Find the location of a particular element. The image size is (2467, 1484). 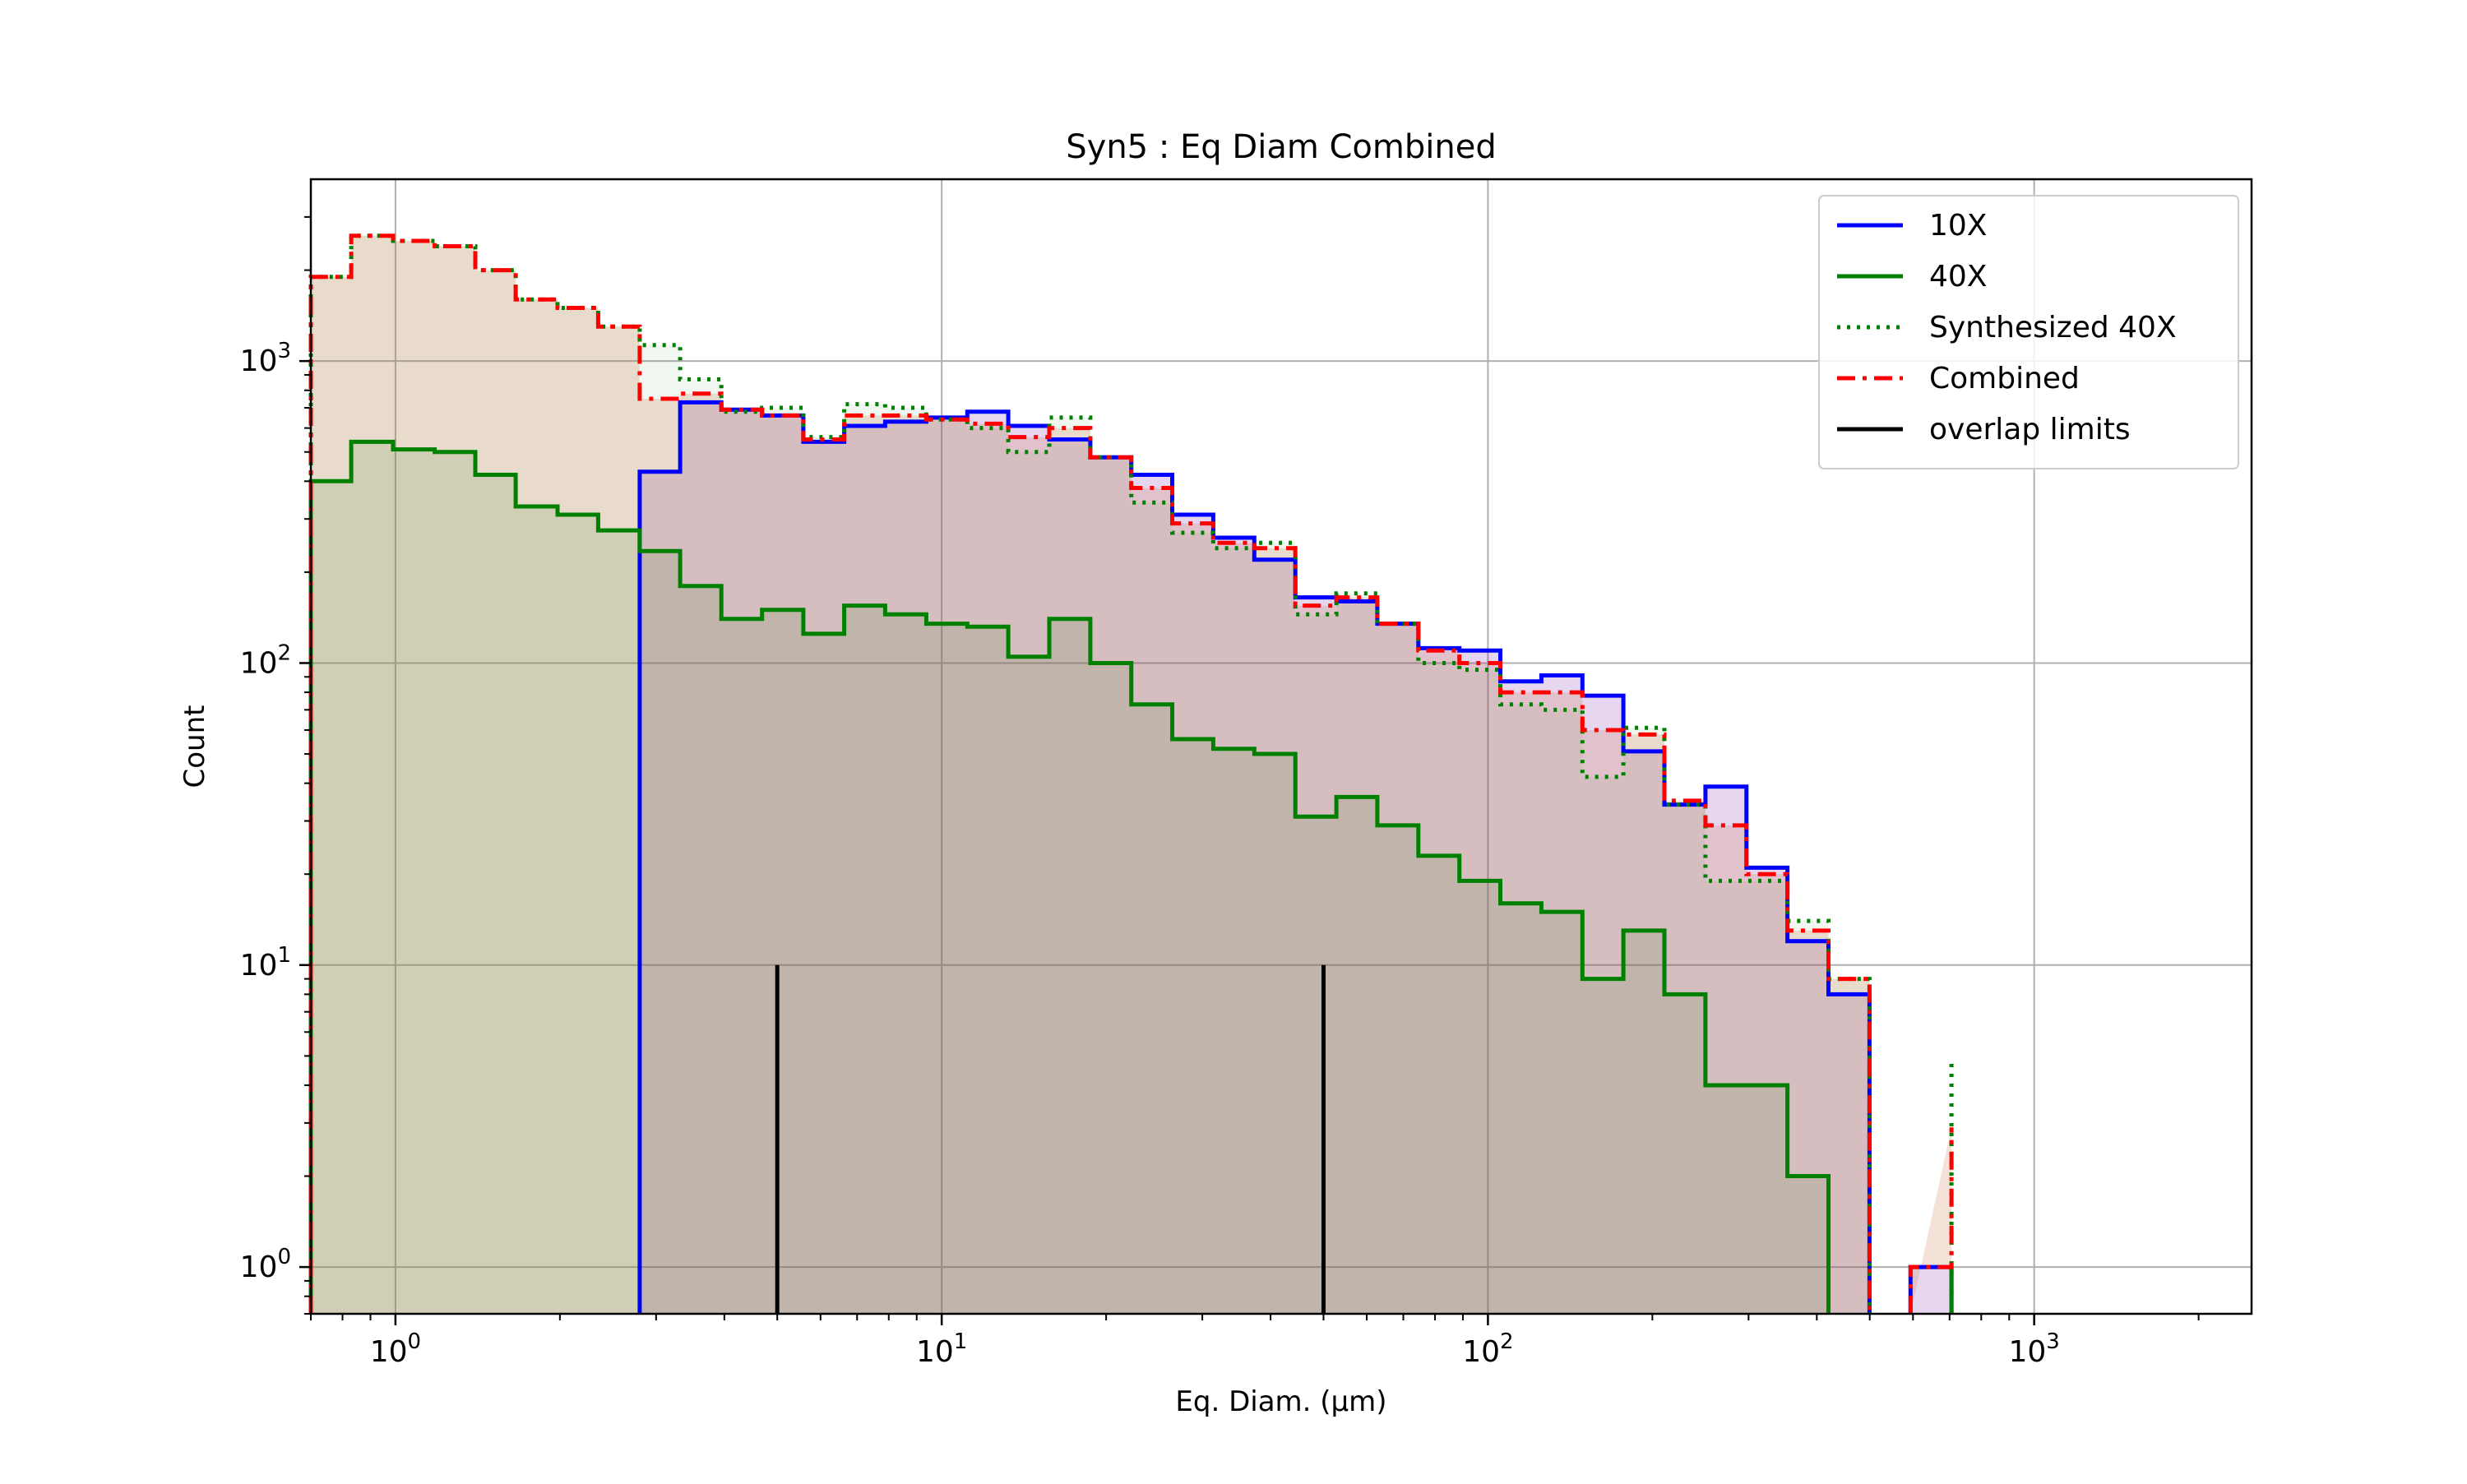

legend-box is located at coordinates (2028, 332).